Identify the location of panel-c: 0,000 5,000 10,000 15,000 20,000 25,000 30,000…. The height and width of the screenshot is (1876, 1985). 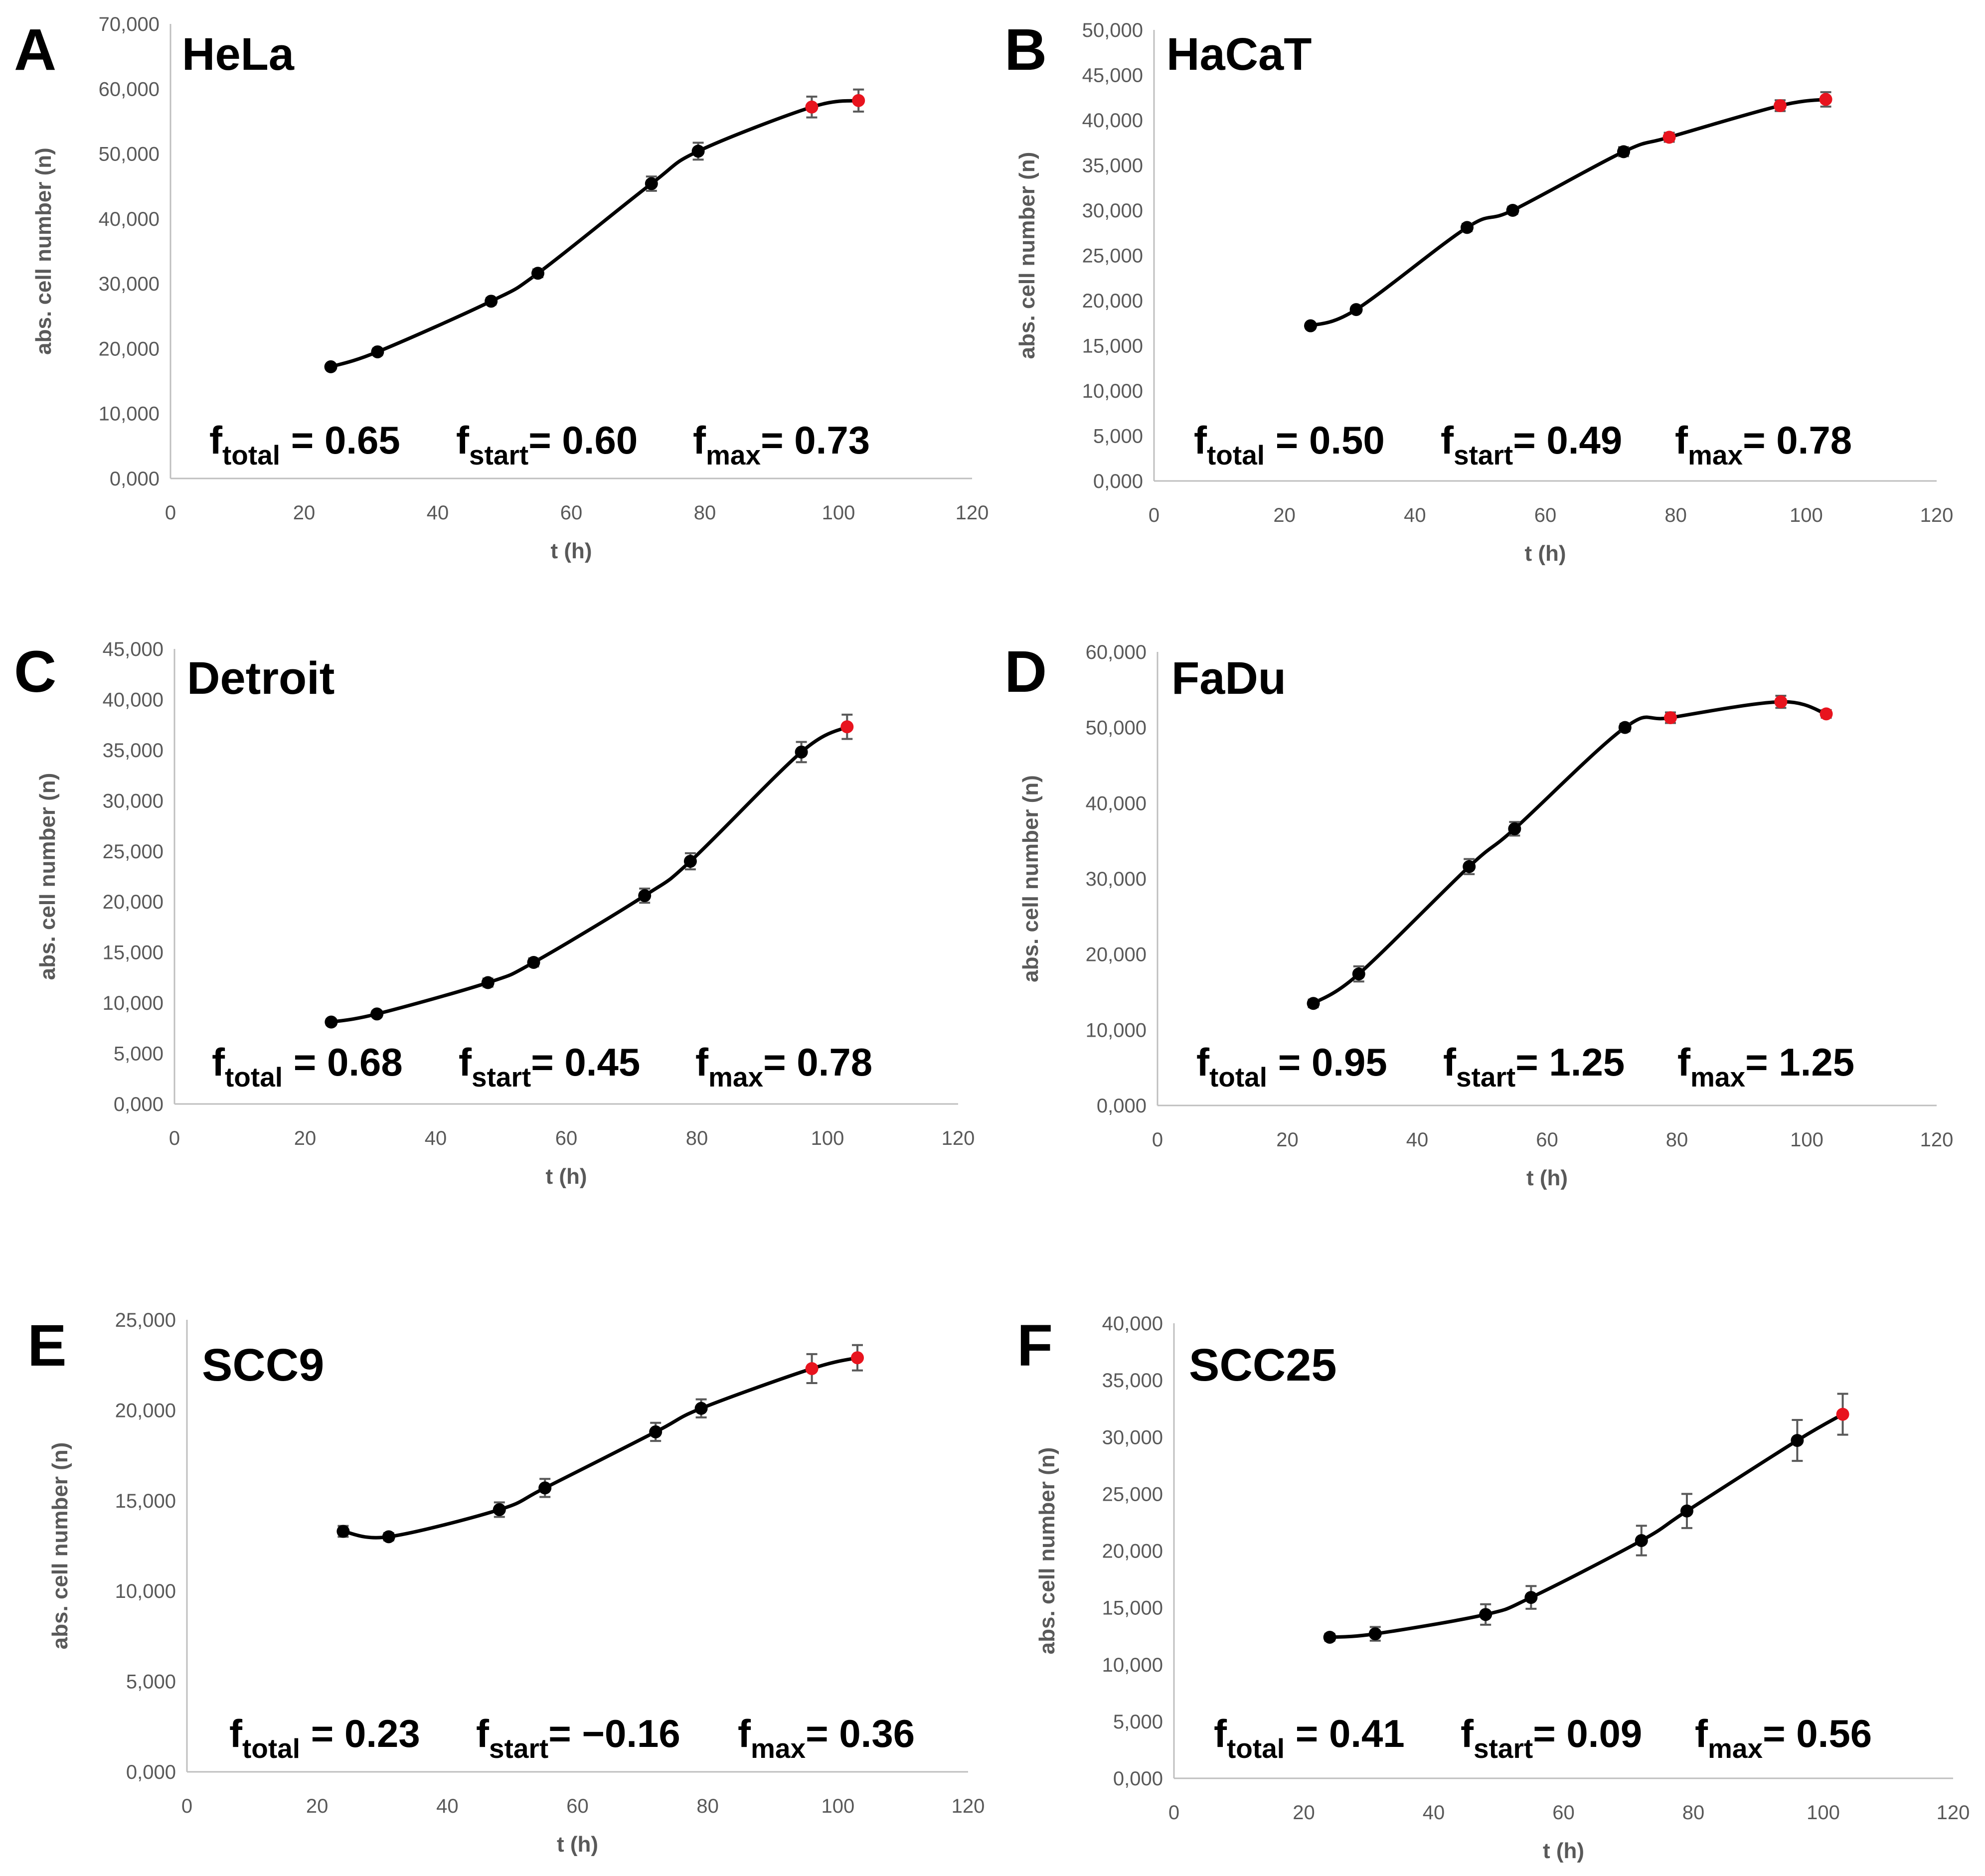
(495, 913).